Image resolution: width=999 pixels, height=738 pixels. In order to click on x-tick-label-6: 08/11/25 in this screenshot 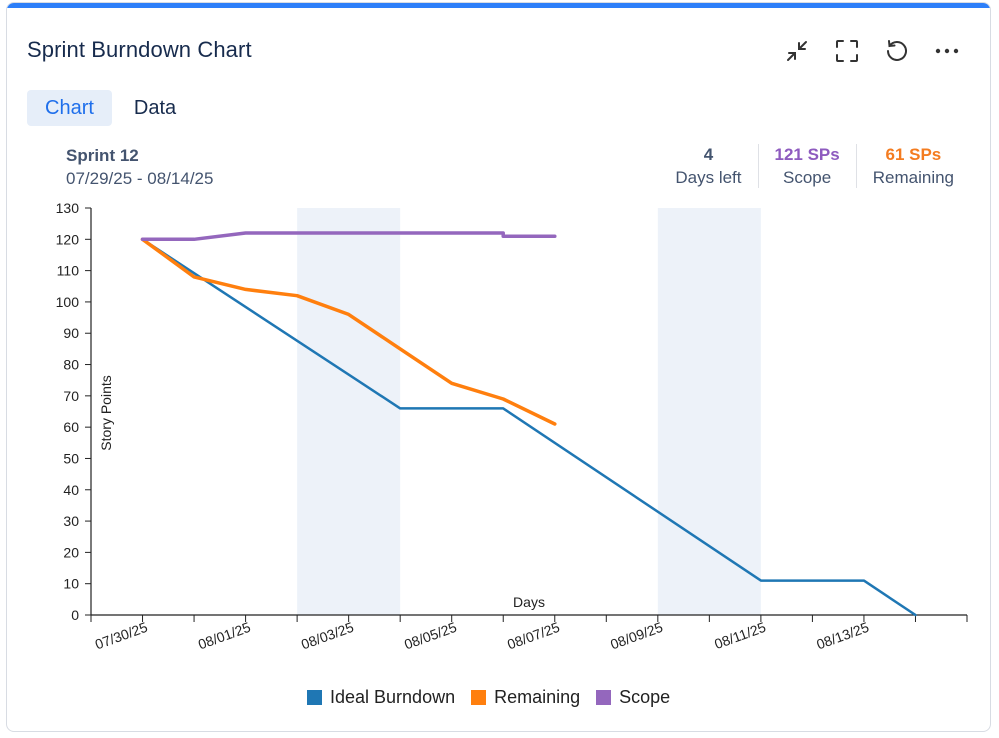, I will do `click(740, 635)`.